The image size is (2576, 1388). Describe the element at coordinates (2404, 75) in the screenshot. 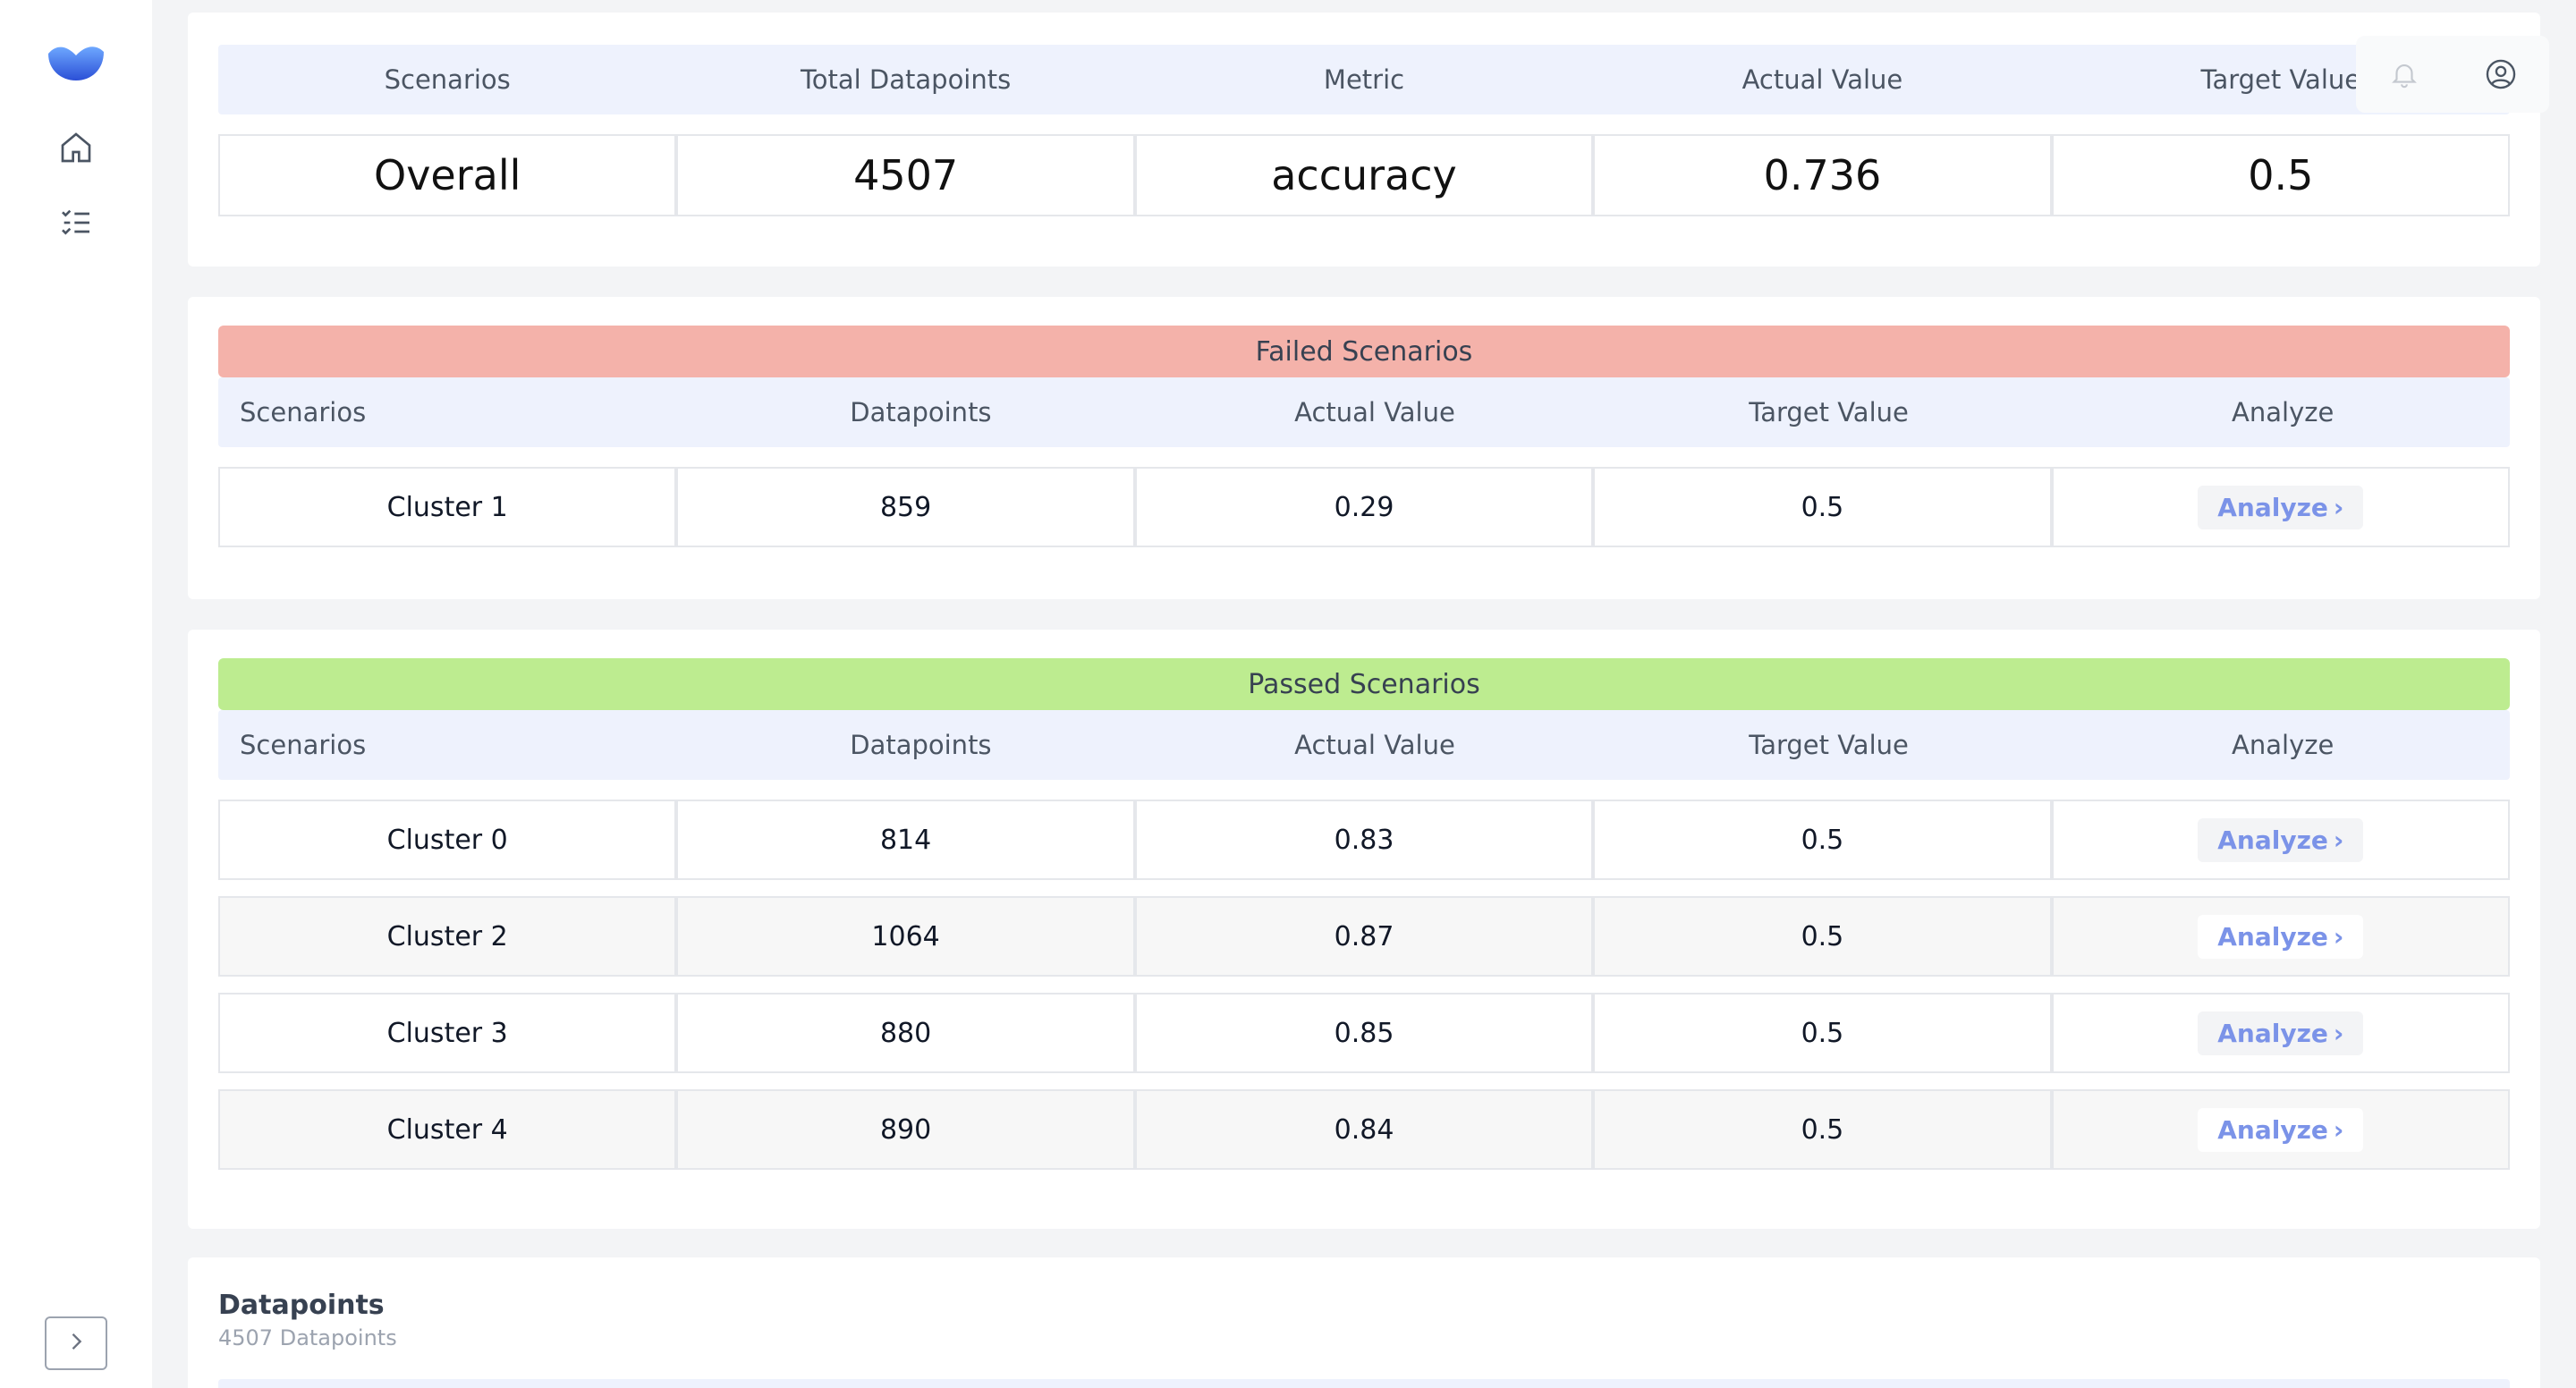

I see `bell-icon` at that location.